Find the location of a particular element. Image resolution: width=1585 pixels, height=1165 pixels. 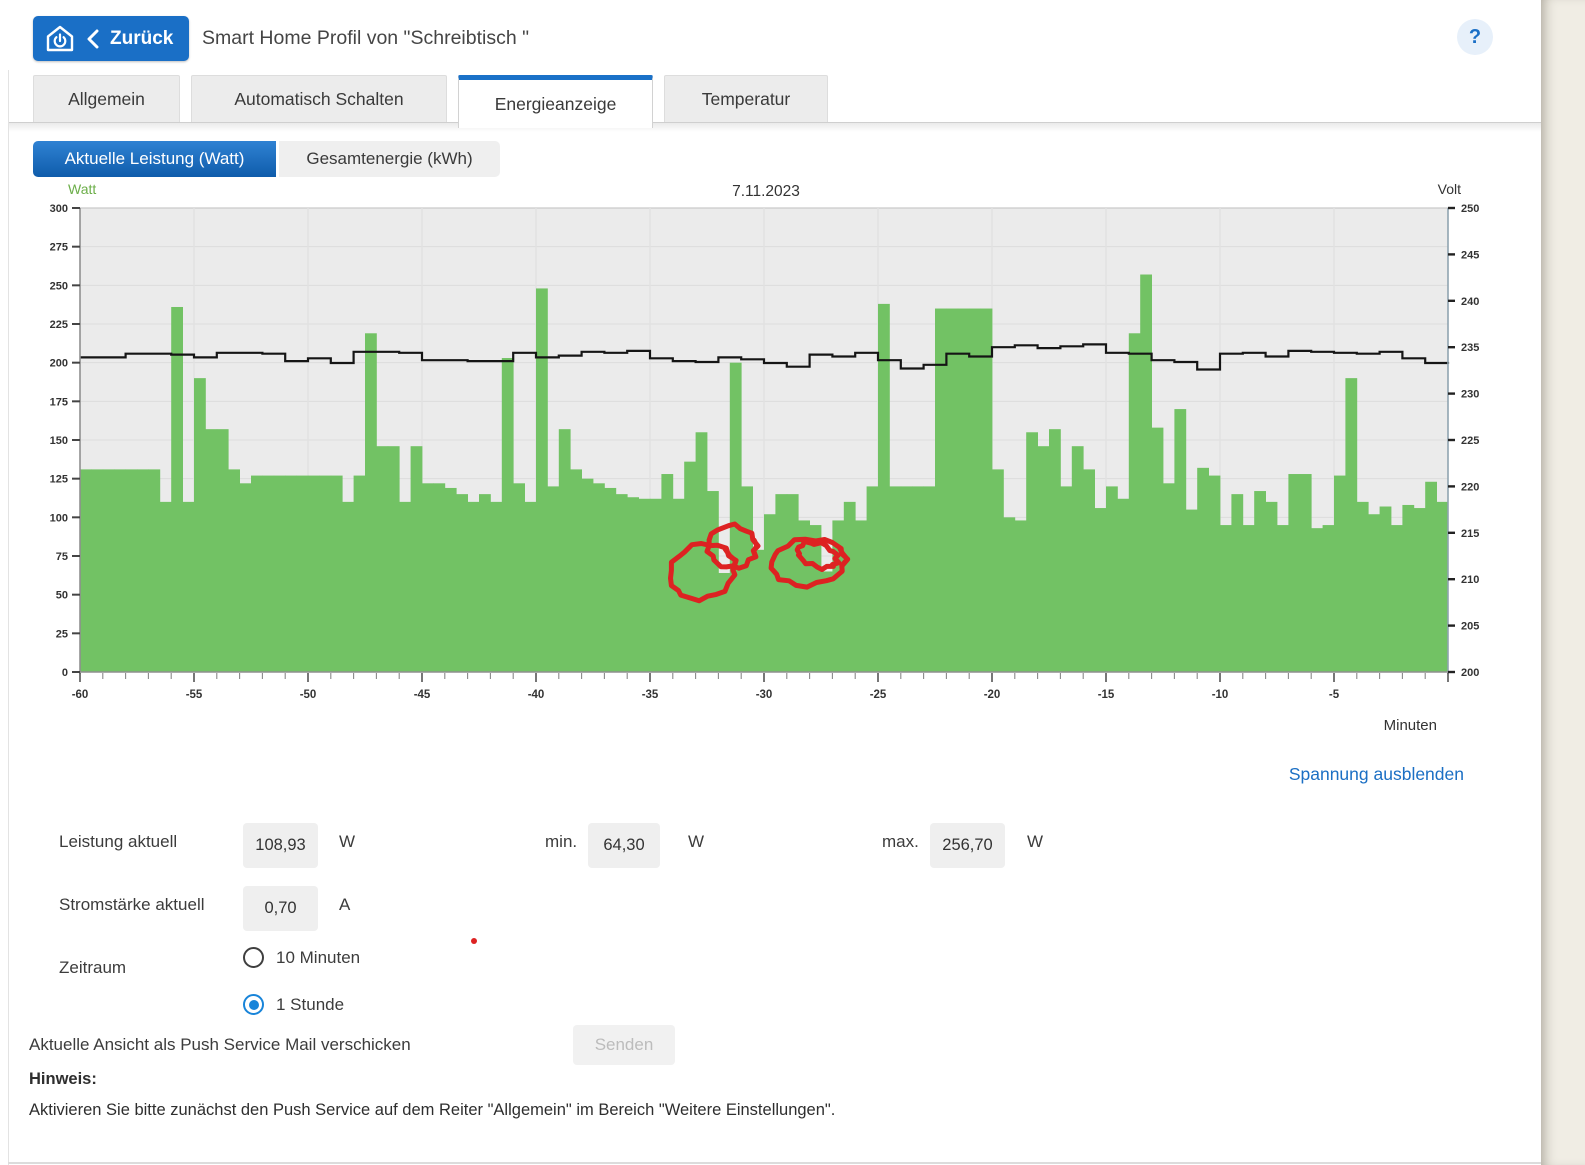

view-tab-aktuelle-leistung: Aktuelle Leistung (Watt) is located at coordinates (154, 159).